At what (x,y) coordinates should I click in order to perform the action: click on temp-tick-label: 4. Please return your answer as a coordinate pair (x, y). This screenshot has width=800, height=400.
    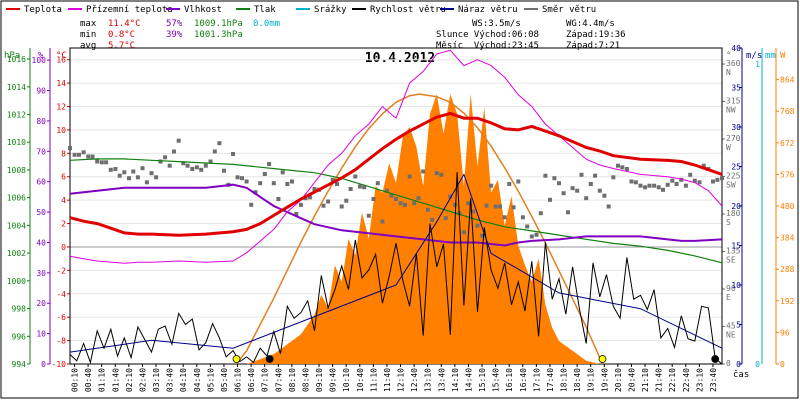
    Looking at the image, I should click on (63, 200).